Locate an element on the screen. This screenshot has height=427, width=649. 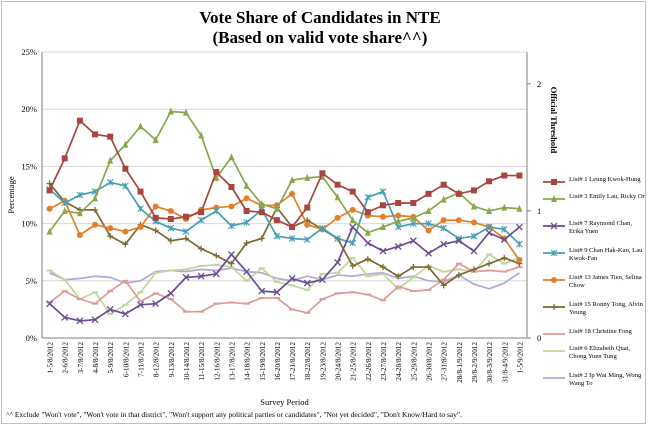
x-axis-title: Survey Period is located at coordinates (284, 402).